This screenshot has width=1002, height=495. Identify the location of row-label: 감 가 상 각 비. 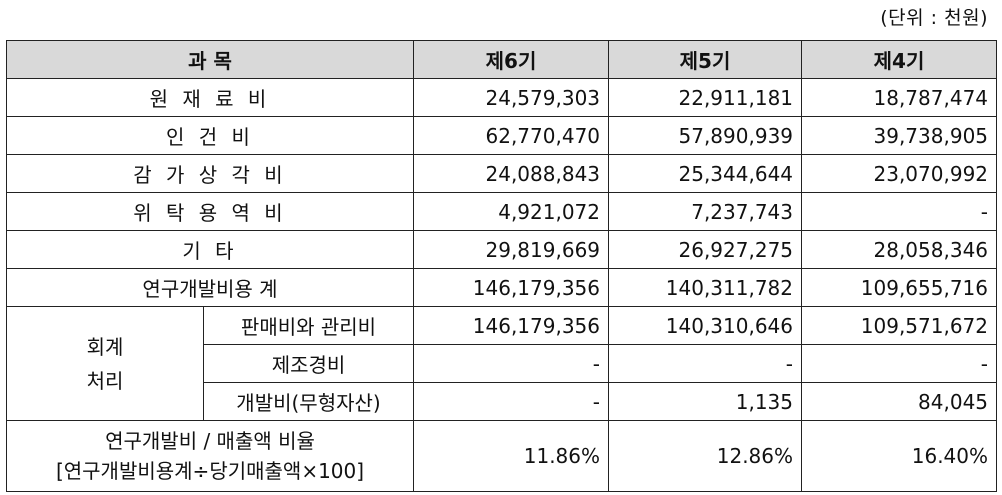
(210, 173).